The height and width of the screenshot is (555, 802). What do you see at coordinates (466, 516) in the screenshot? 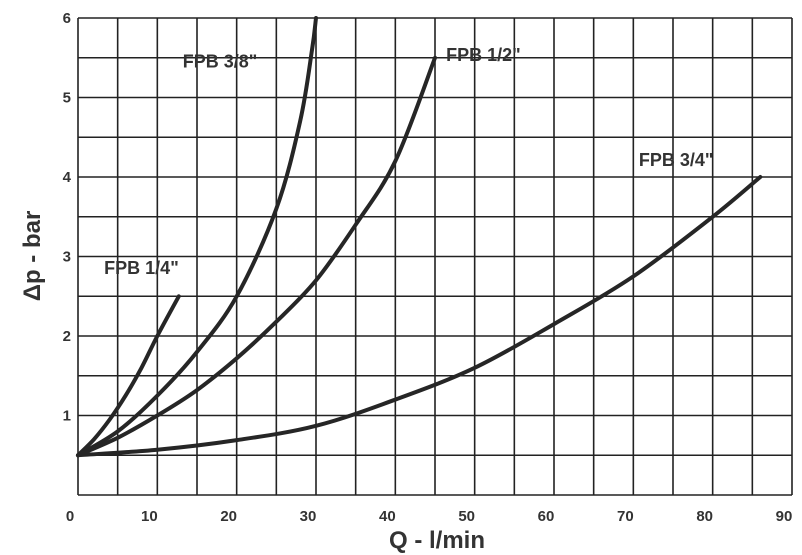
I see `x-tick-label: 50` at bounding box center [466, 516].